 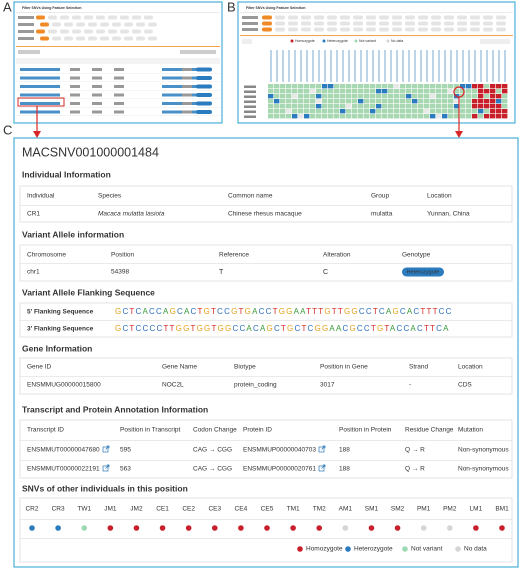 I want to click on legend-label: Heterozygote, so click(x=337, y=41).